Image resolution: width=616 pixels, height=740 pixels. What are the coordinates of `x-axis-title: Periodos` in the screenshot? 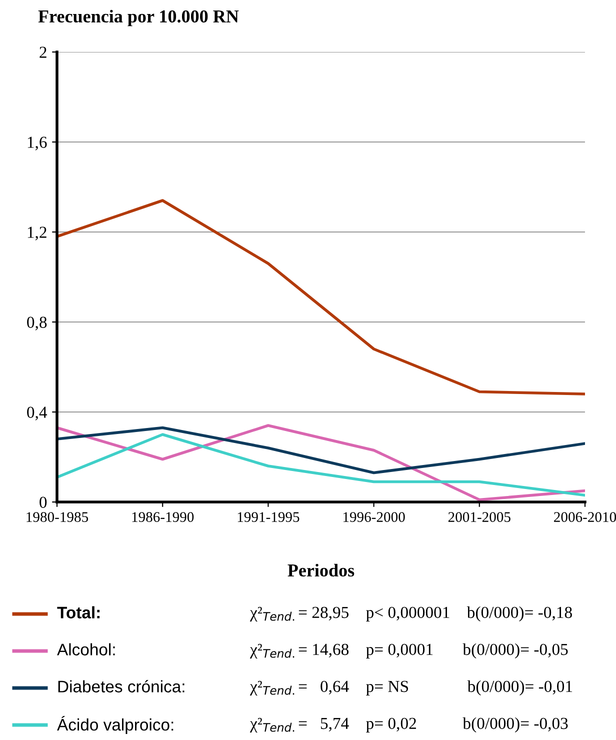 It's located at (321, 570).